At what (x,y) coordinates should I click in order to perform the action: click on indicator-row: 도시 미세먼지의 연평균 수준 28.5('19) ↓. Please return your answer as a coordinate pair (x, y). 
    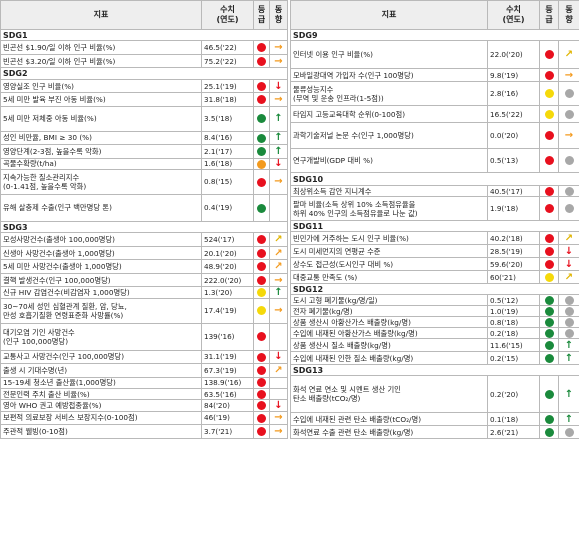
    Looking at the image, I should click on (434, 251).